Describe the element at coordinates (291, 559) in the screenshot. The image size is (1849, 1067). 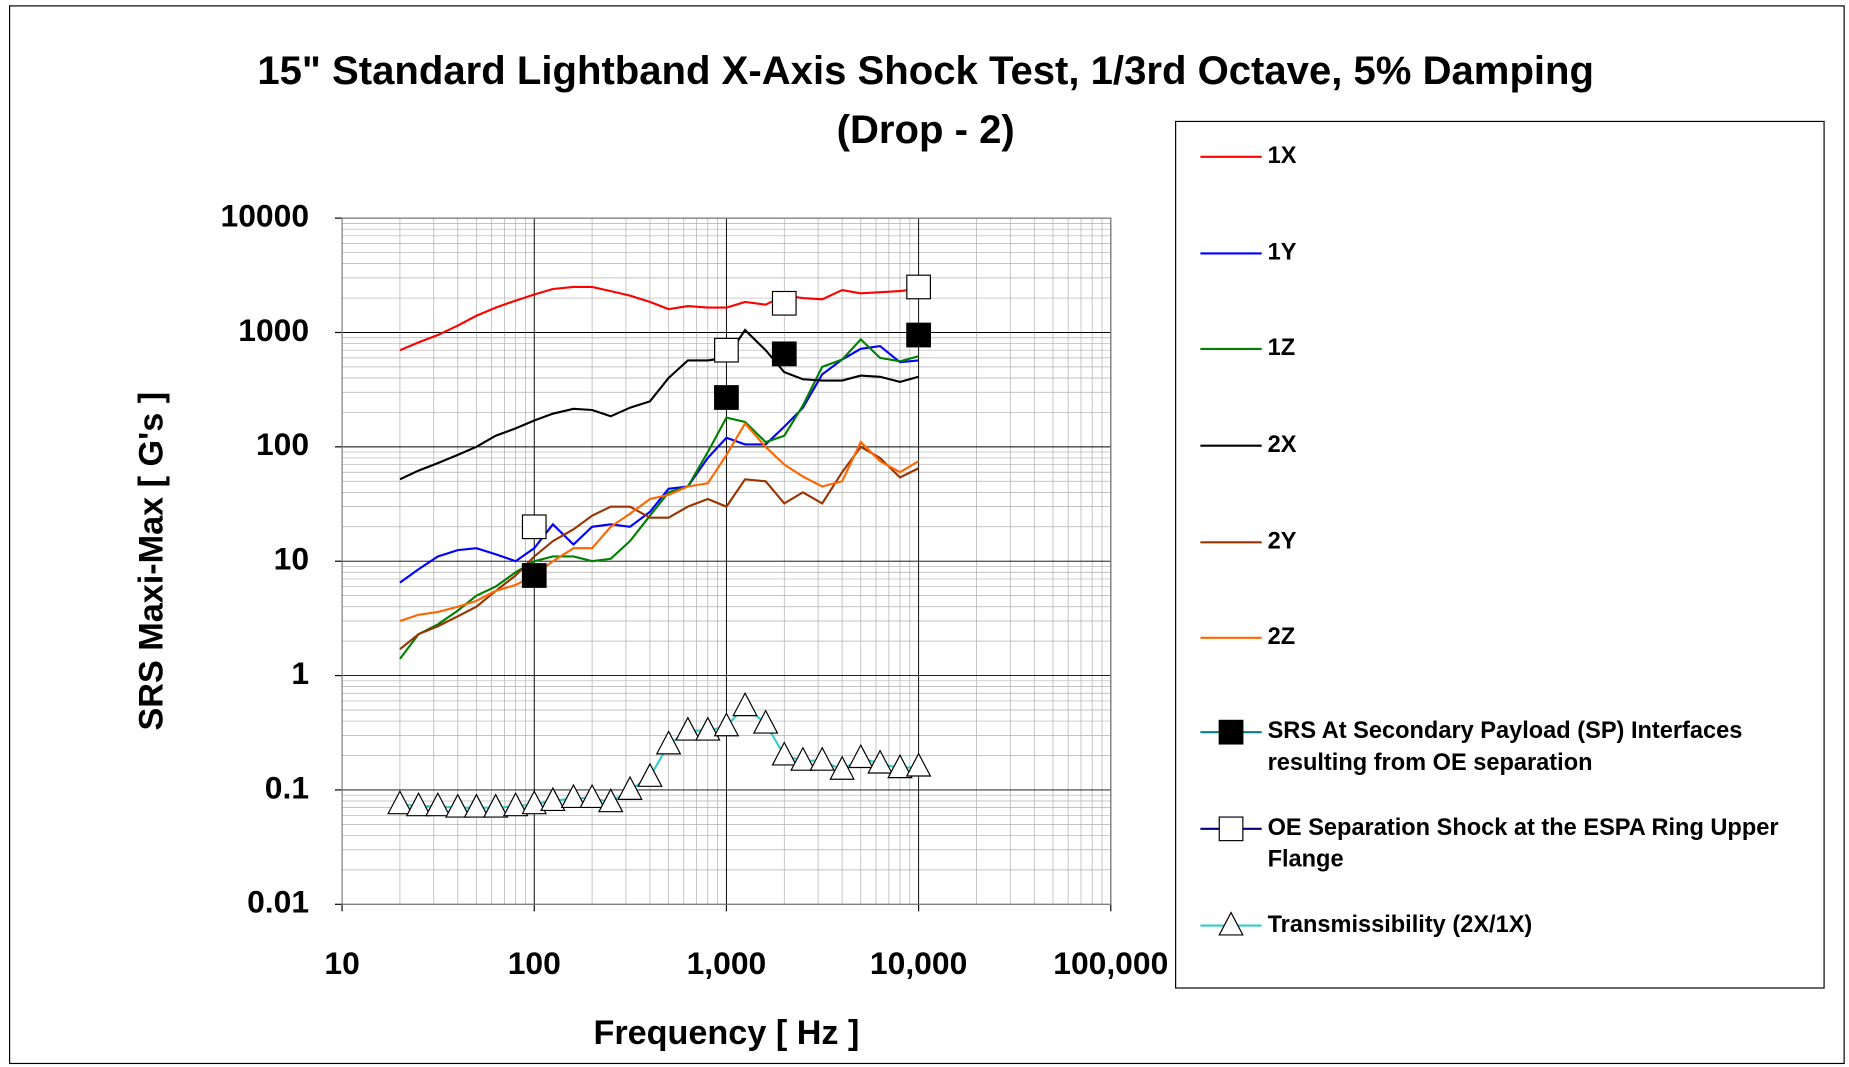
I see `y-tick-label: 10` at that location.